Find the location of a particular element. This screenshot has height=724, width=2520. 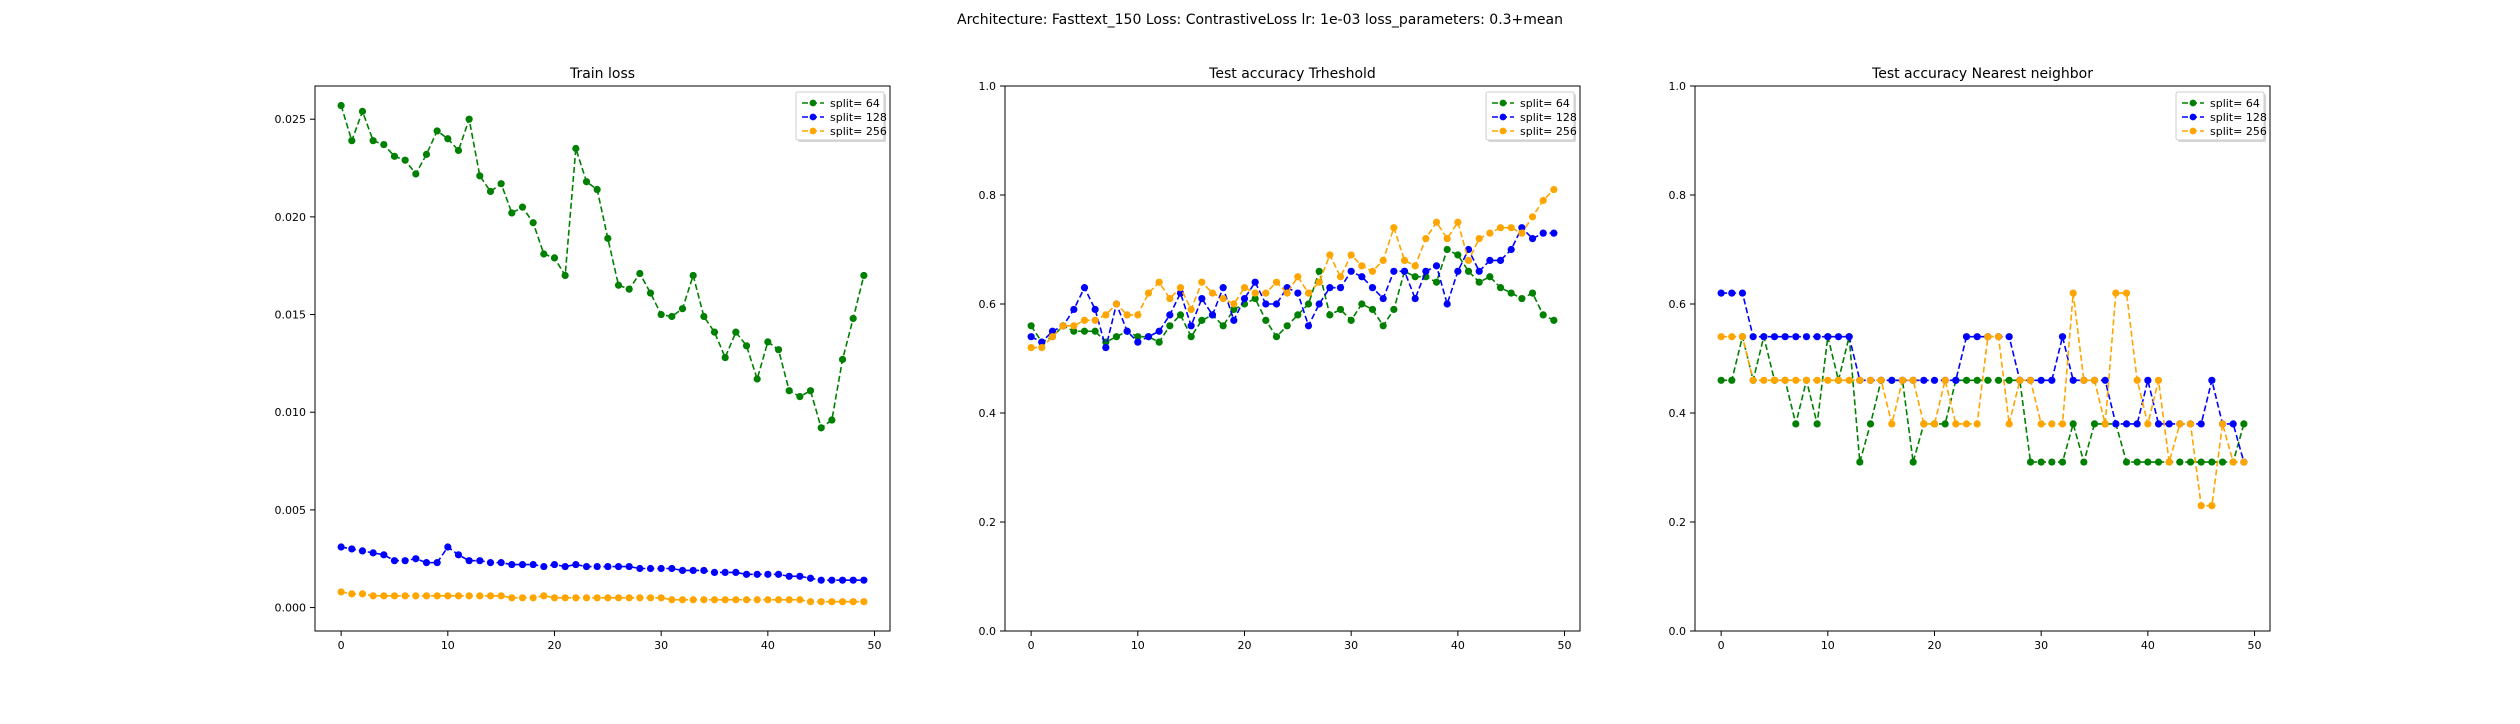

train-loss-xtick-label: 20 is located at coordinates (554, 645).